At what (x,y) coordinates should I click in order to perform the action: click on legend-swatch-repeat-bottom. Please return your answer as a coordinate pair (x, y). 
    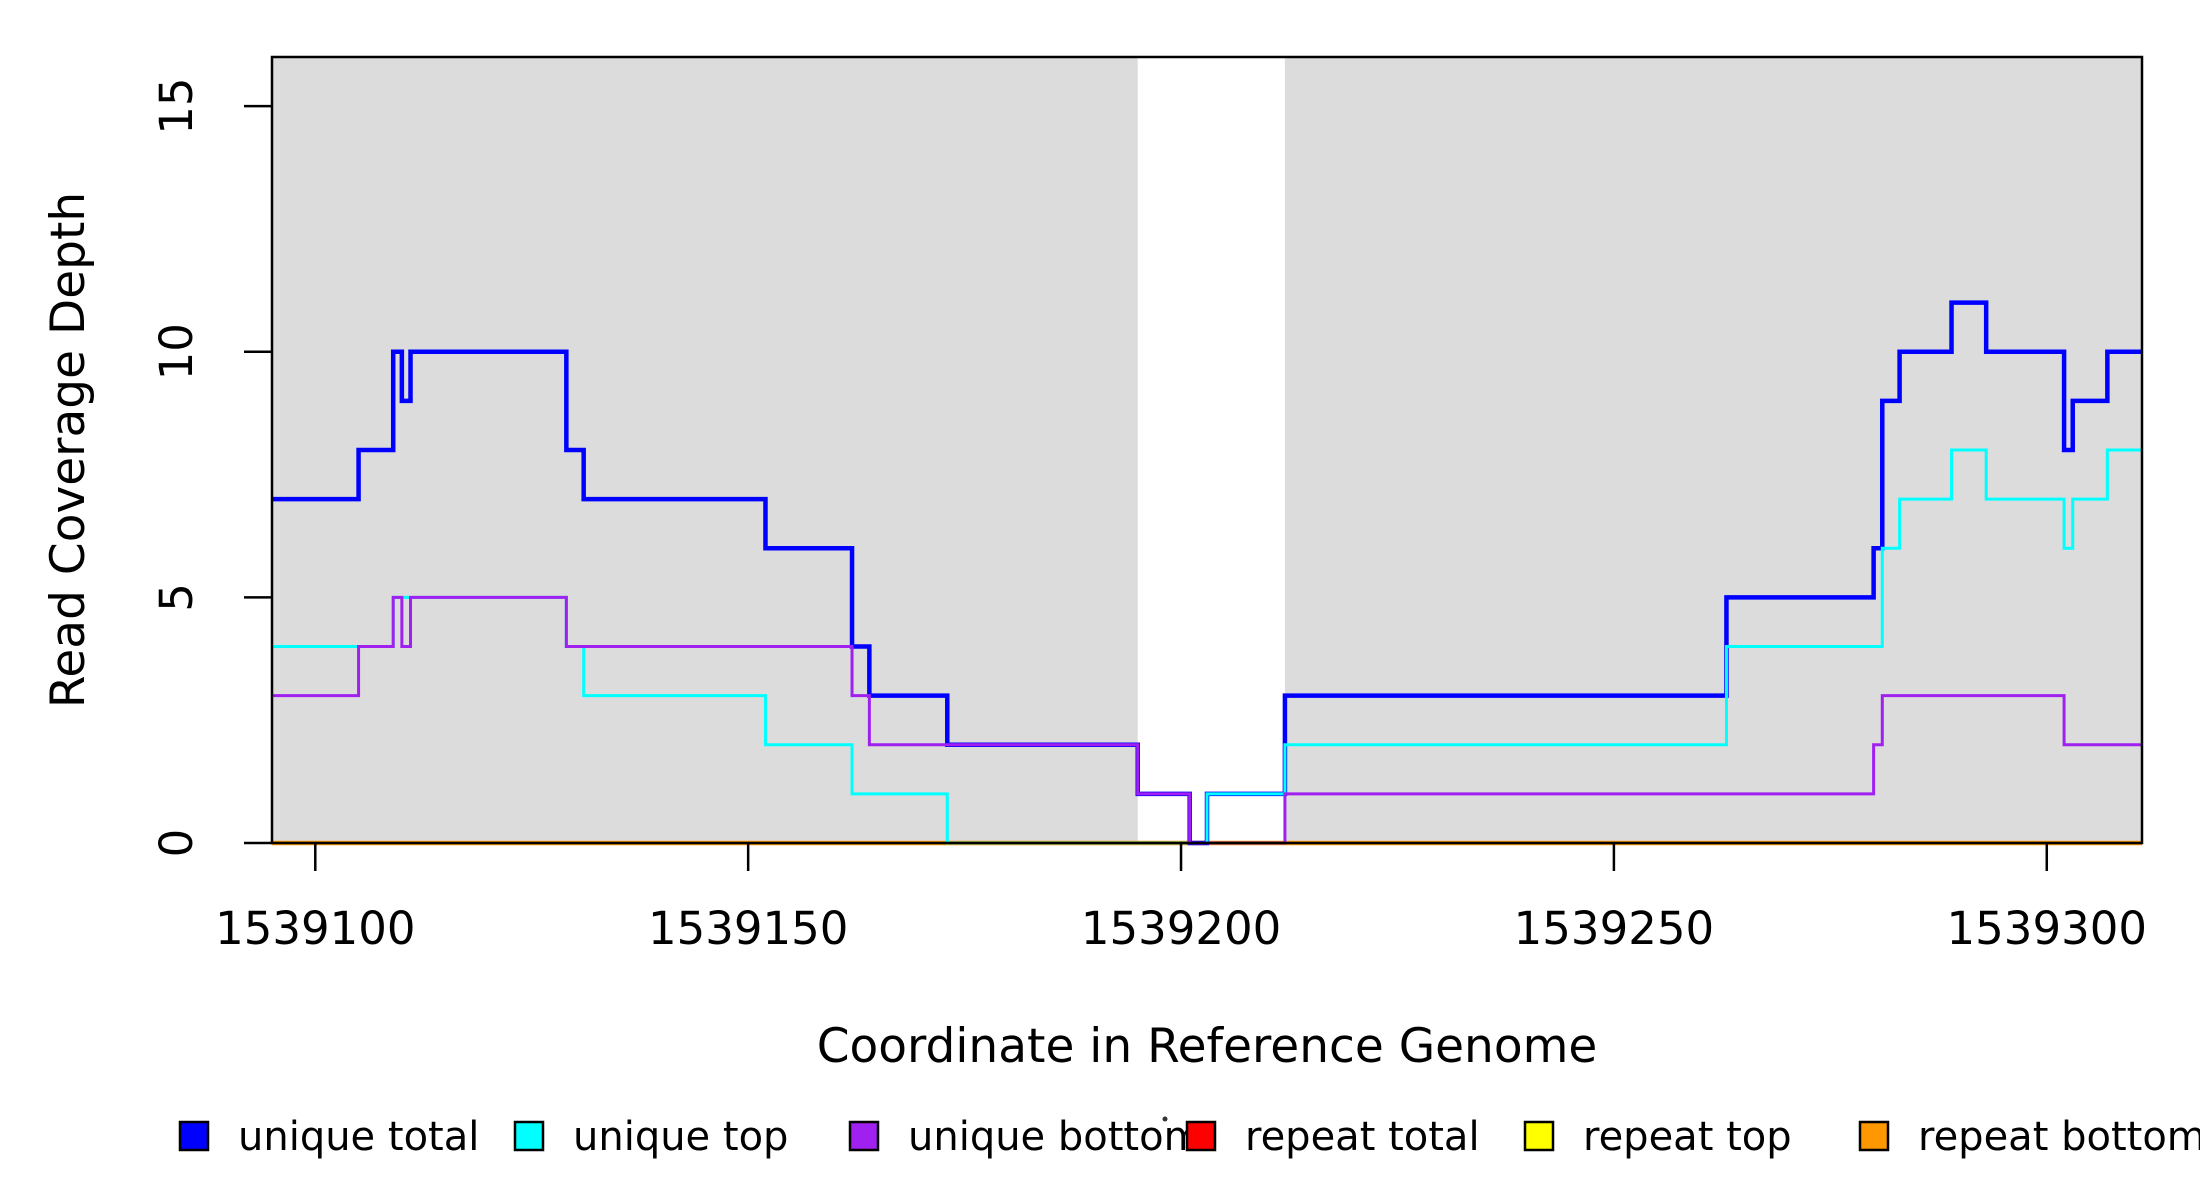
    Looking at the image, I should click on (1874, 1136).